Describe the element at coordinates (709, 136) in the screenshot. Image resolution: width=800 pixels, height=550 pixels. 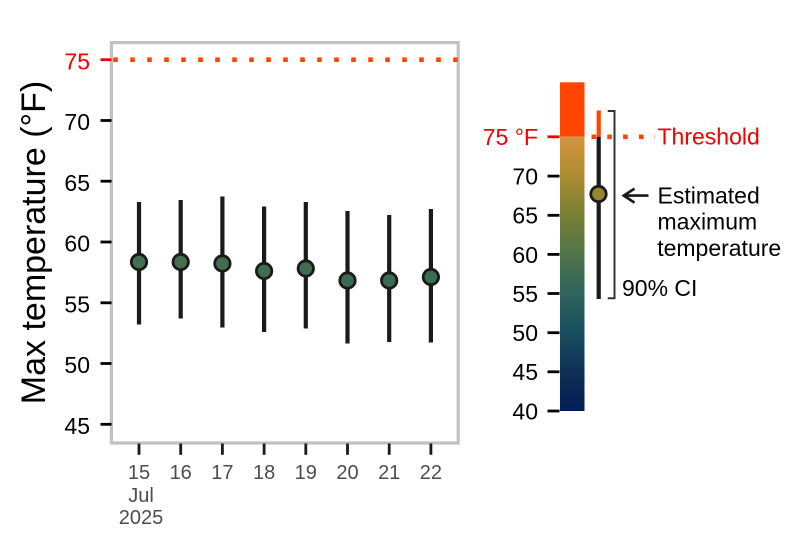
I see `svg-text: Threshold` at that location.